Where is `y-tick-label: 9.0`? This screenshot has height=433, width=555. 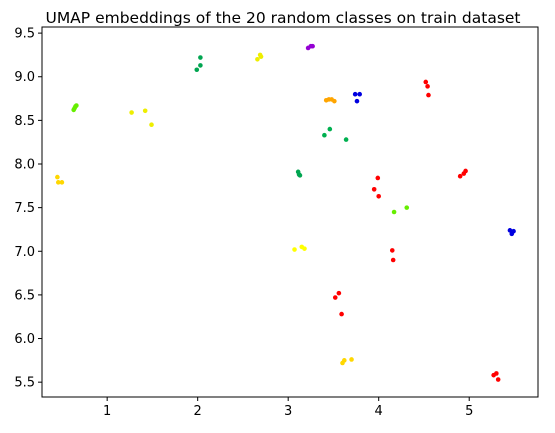 y-tick-label: 9.0 is located at coordinates (24, 77).